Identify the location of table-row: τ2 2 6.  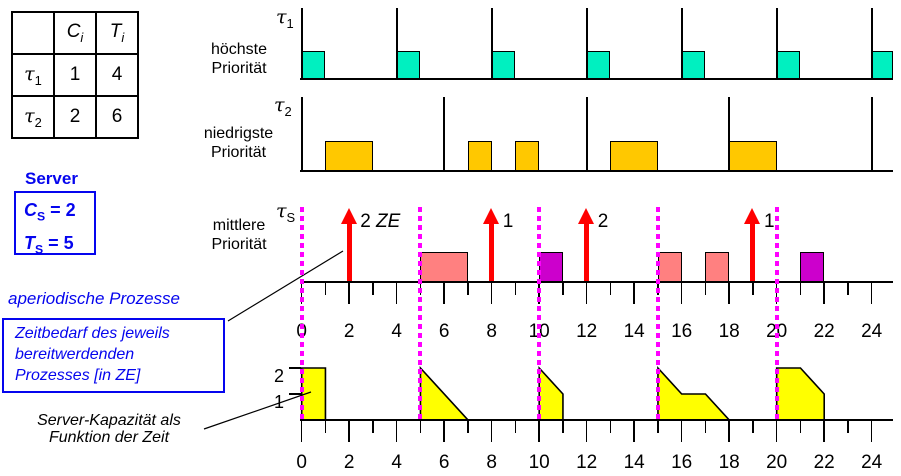
(75, 117).